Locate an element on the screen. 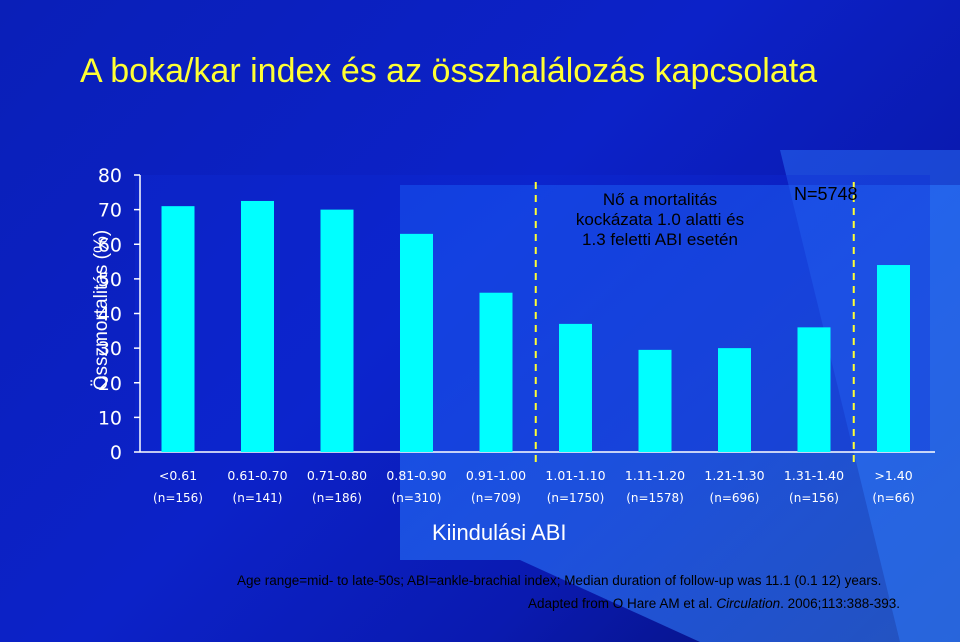 The height and width of the screenshot is (642, 960). x-tick-label: 0.71-0.80 is located at coordinates (337, 475).